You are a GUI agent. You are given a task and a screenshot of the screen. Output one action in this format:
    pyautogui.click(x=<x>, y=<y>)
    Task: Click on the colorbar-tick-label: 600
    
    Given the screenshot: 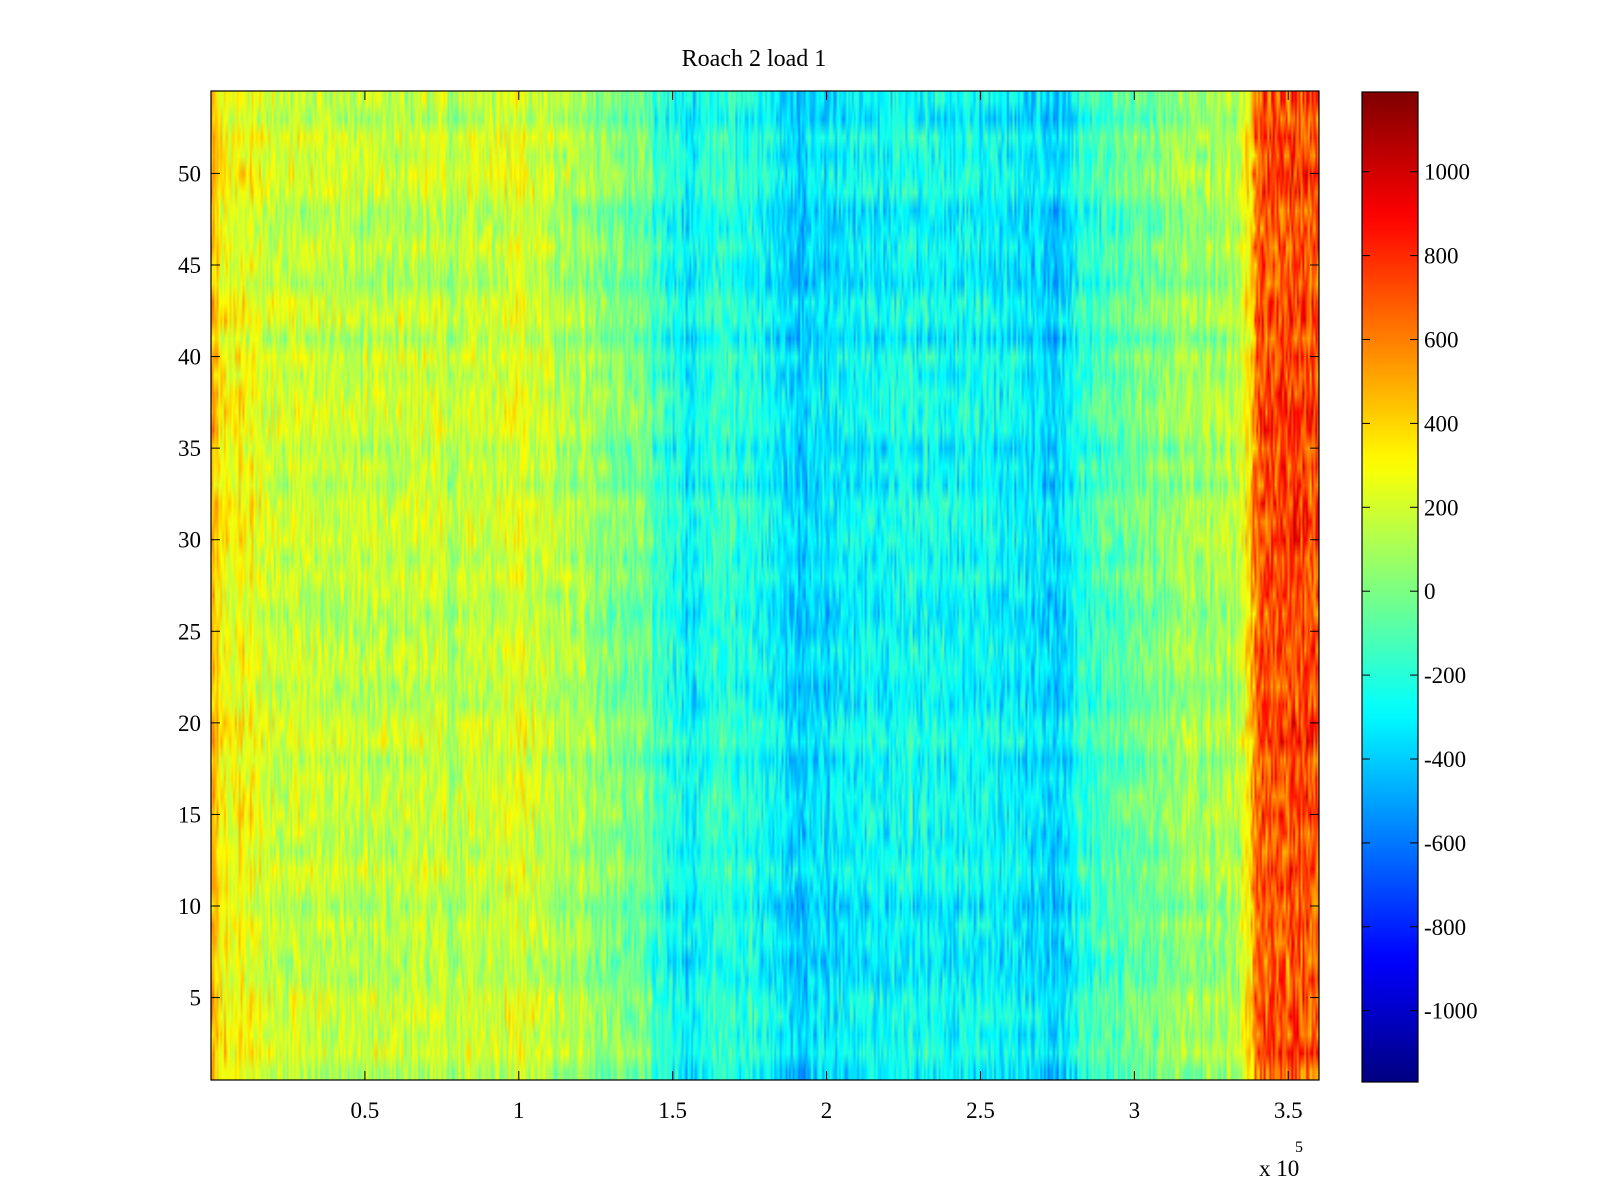 What is the action you would take?
    pyautogui.click(x=1441, y=340)
    